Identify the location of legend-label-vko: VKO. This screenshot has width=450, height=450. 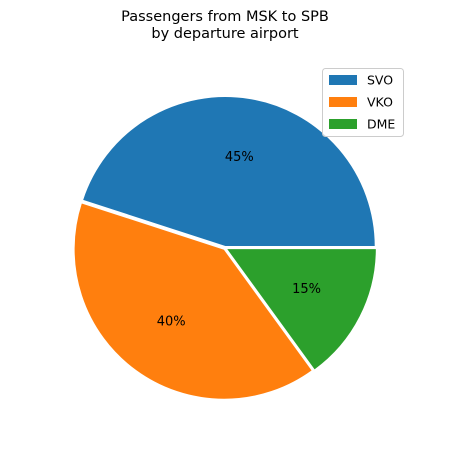
(380, 102).